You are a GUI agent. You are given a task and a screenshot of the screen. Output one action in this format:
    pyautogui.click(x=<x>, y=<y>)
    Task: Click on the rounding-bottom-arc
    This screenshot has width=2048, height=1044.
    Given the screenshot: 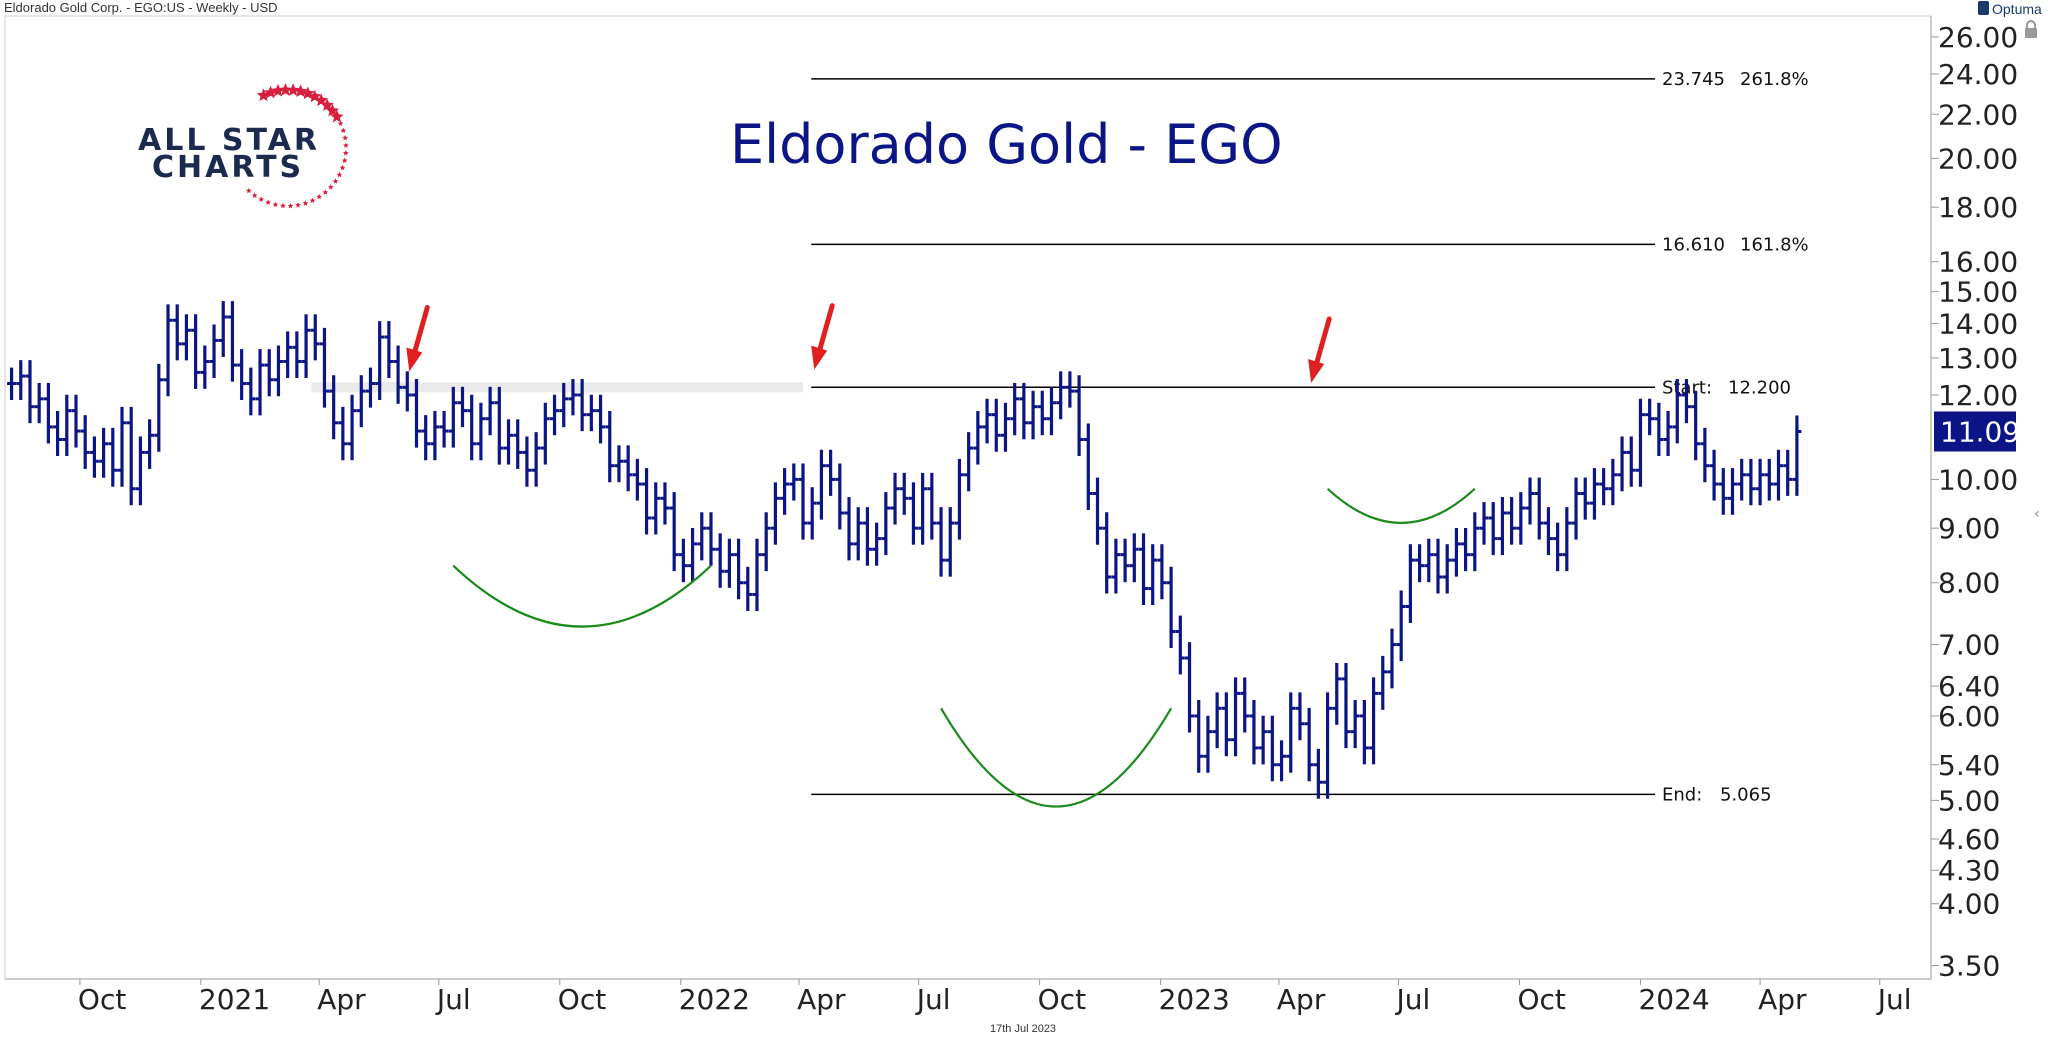 What is the action you would take?
    pyautogui.click(x=1056, y=757)
    